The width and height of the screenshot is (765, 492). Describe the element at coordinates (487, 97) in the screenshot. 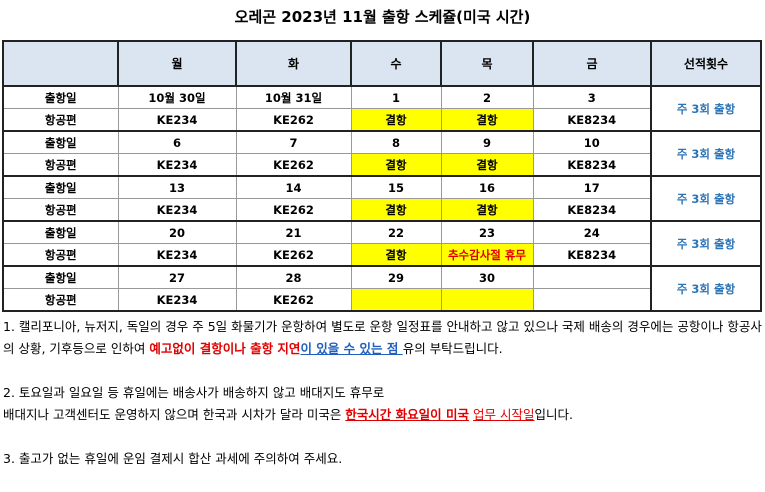

I see `date-cell: 2` at that location.